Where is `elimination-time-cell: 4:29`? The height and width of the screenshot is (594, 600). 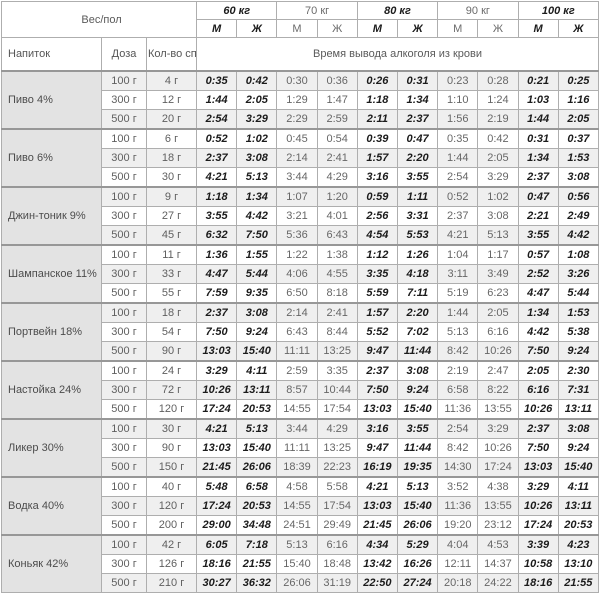 elimination-time-cell: 4:29 is located at coordinates (337, 177).